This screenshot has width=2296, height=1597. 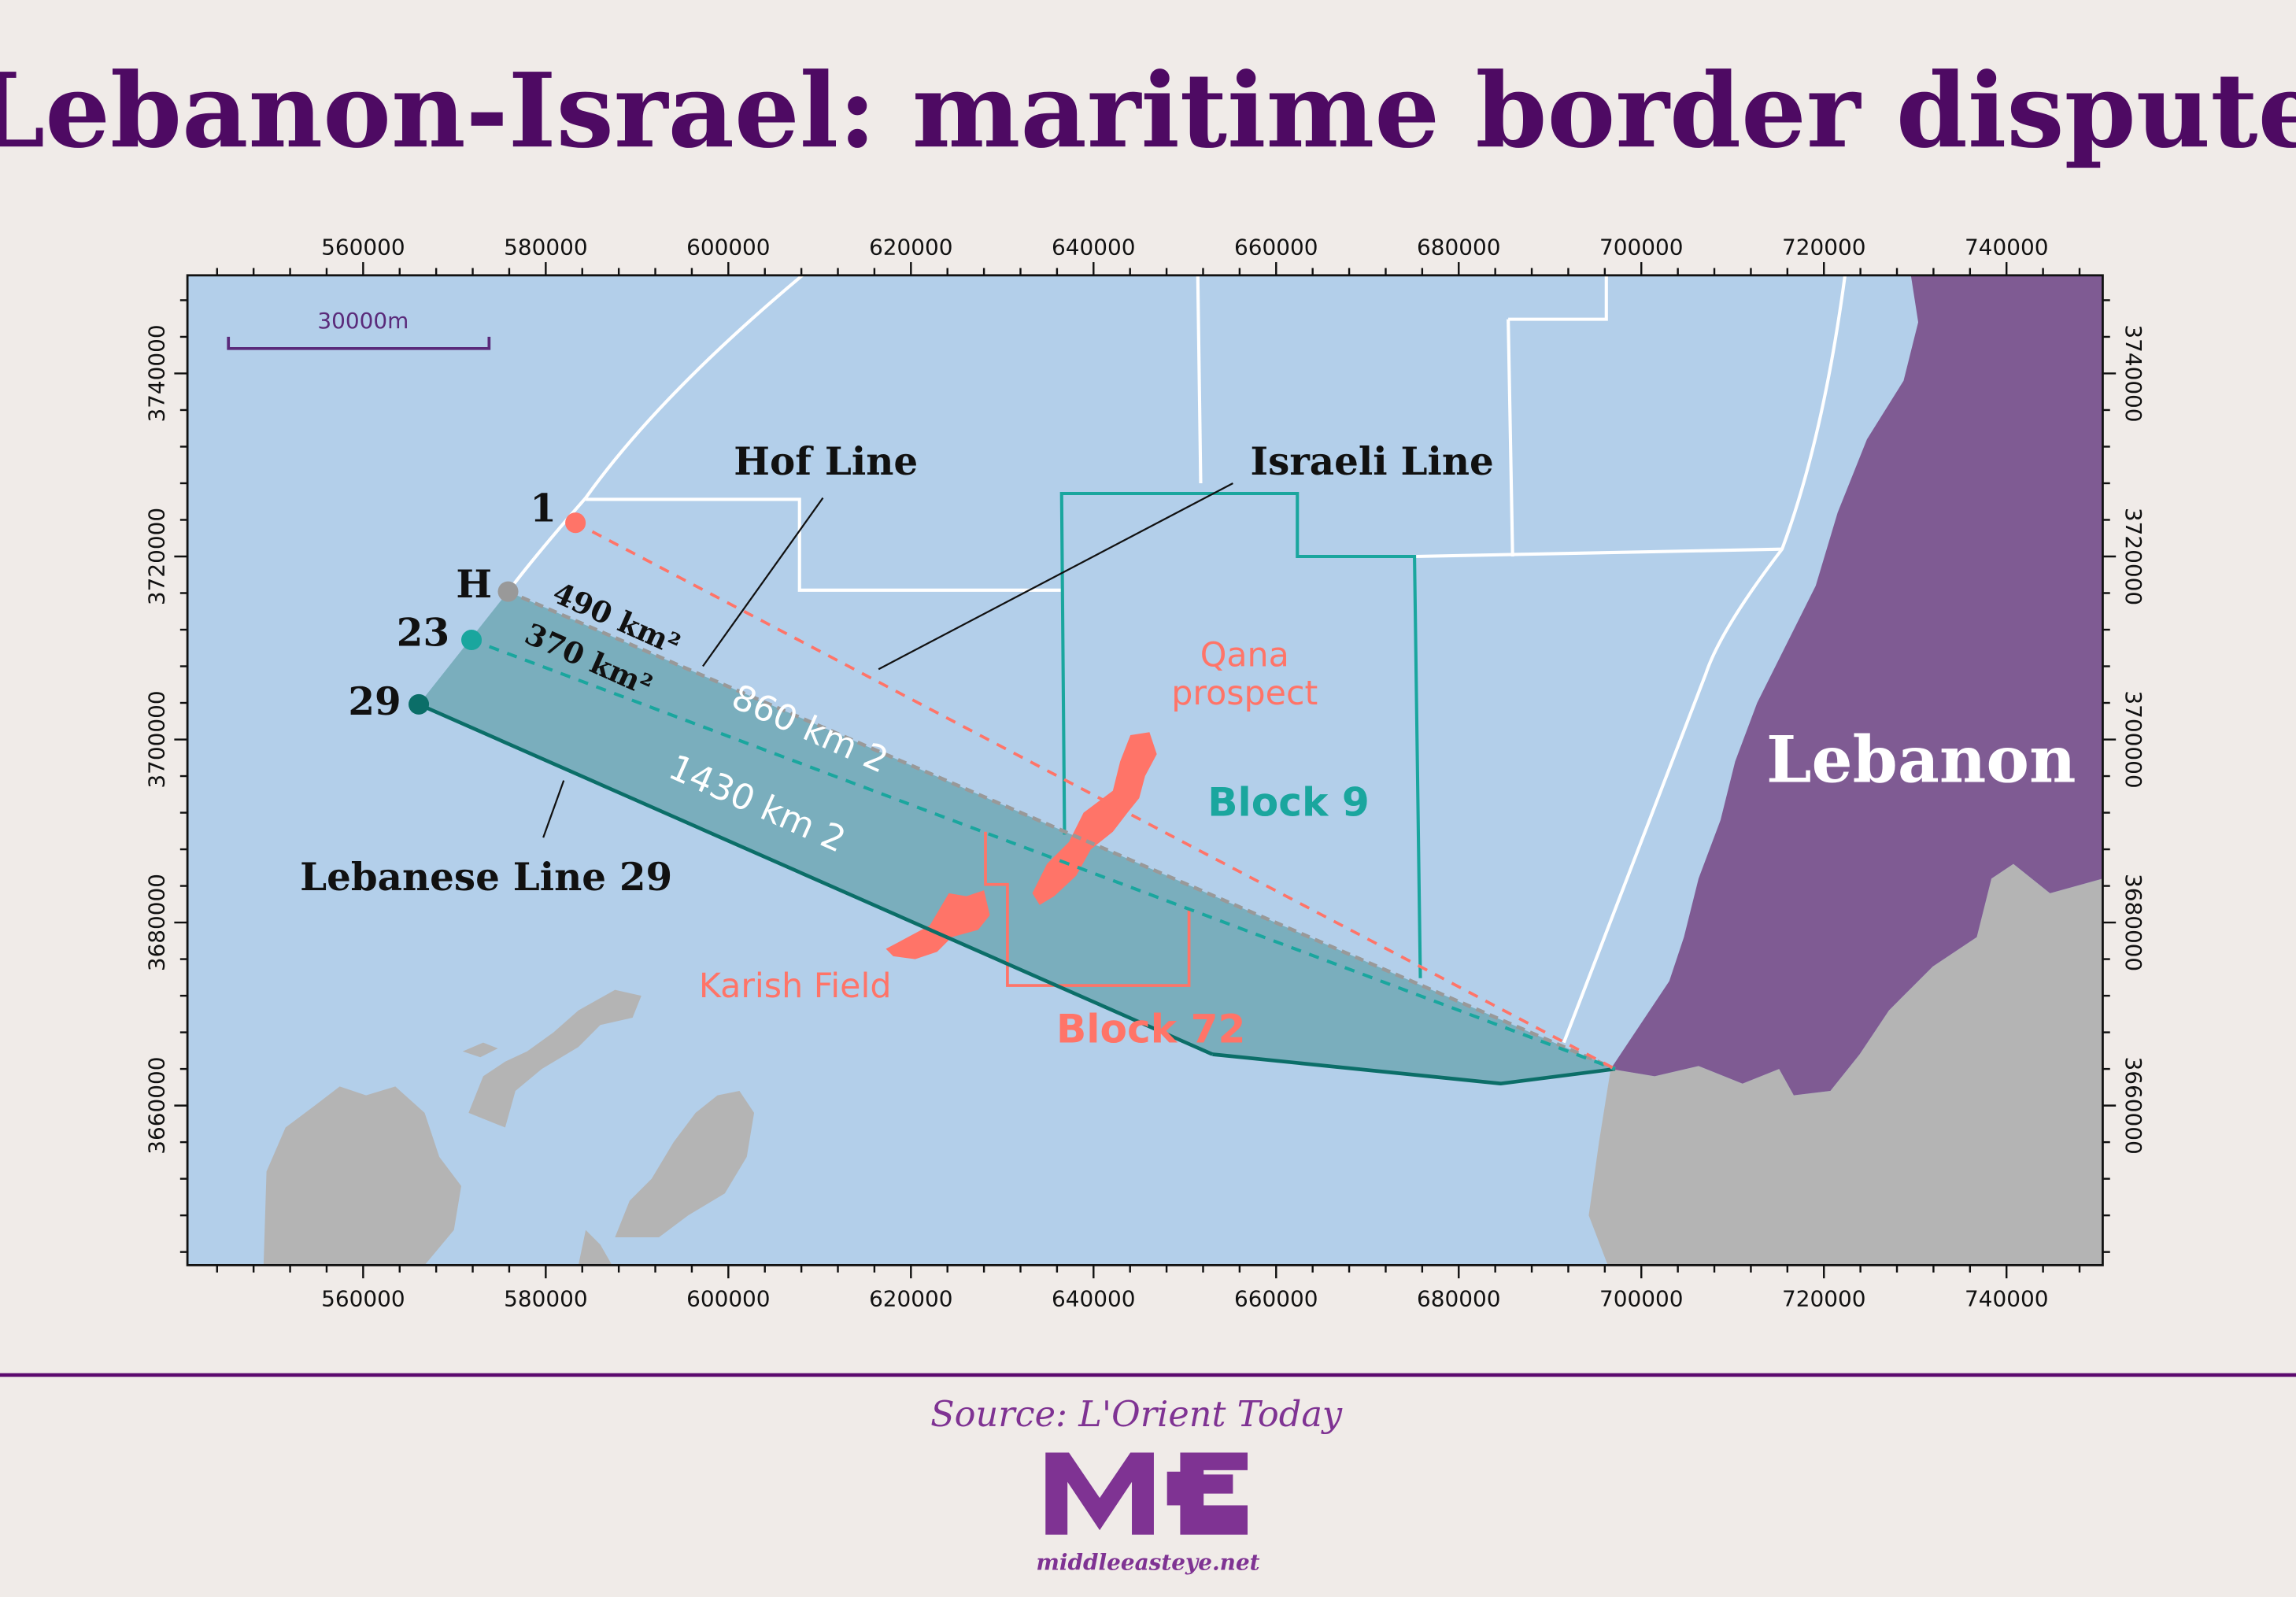 I want to click on x-tick-label-top: 680000, so click(x=1458, y=248).